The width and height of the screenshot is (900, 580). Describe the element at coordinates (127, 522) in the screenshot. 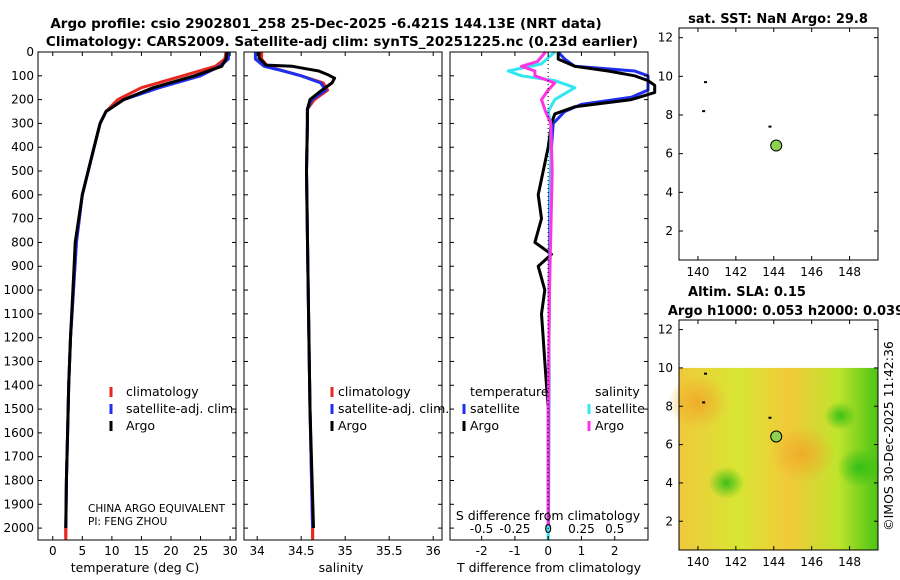

I see `annotation-pi: PI: FENG ZHOU` at that location.